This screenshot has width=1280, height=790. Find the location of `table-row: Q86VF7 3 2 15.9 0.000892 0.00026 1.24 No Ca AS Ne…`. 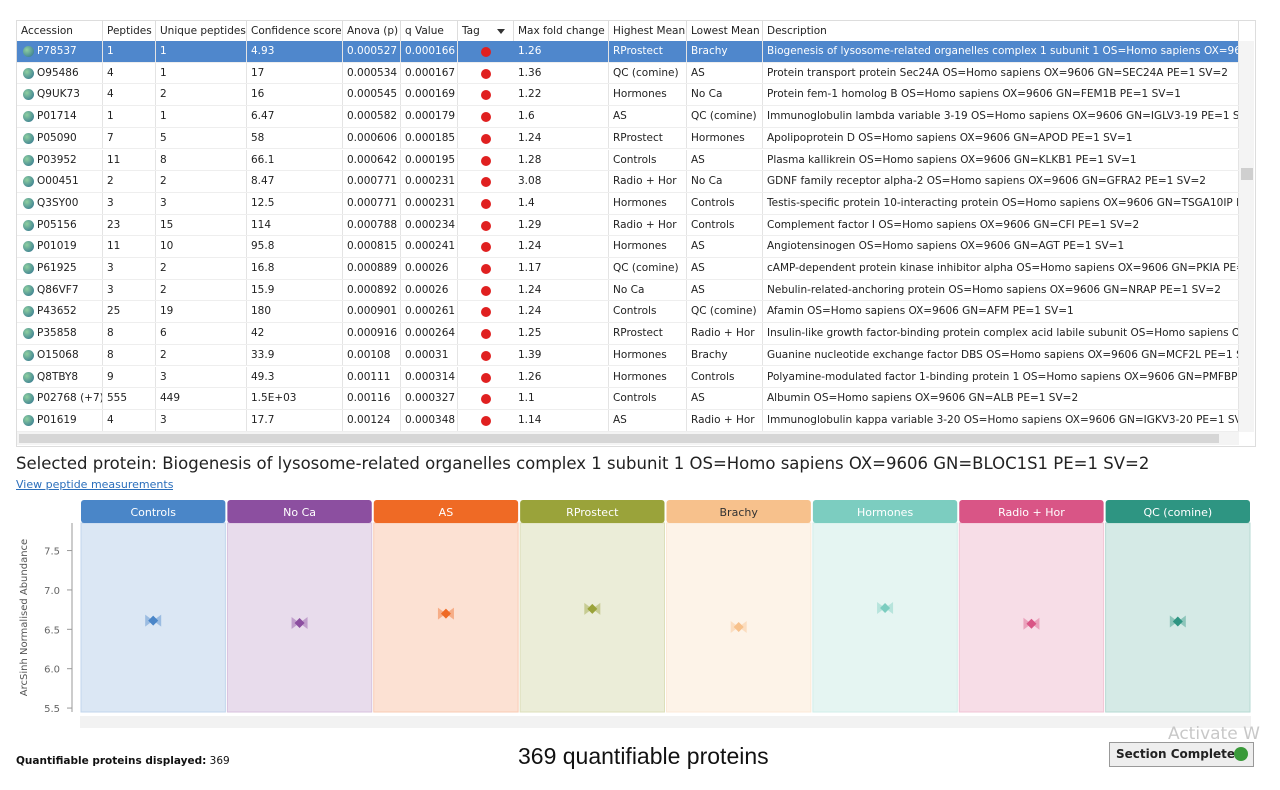

table-row: Q86VF7 3 2 15.9 0.000892 0.00026 1.24 No Ca AS Ne… is located at coordinates (628, 290).